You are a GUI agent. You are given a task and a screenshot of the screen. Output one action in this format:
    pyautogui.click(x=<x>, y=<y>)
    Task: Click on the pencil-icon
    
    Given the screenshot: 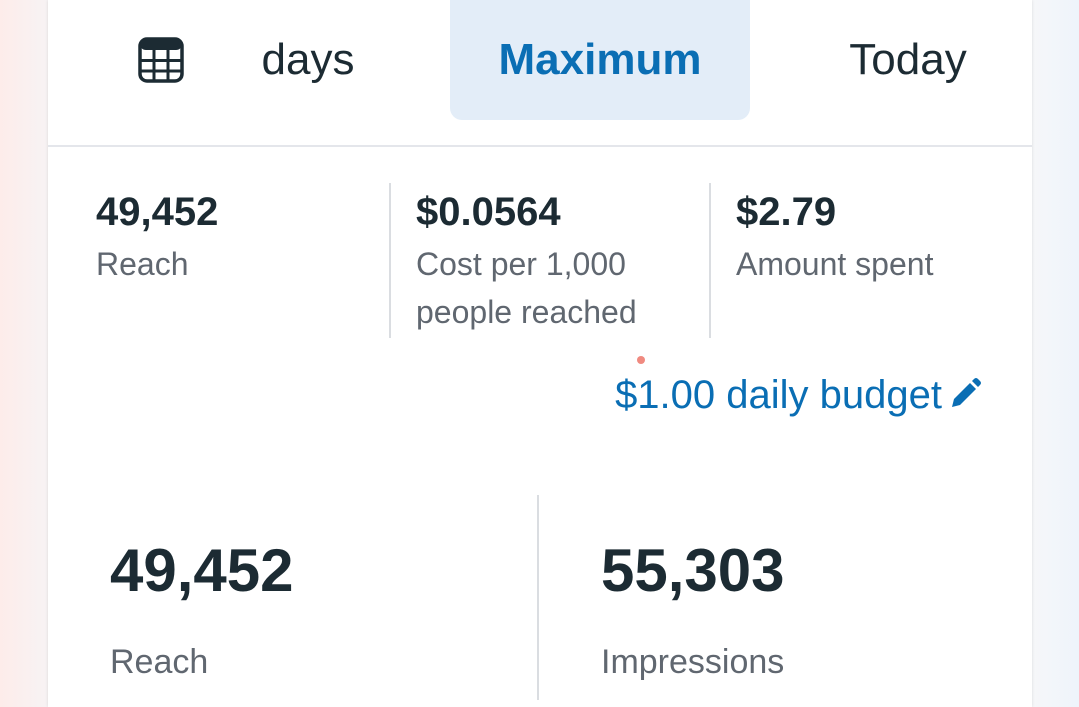 What is the action you would take?
    pyautogui.click(x=966, y=392)
    